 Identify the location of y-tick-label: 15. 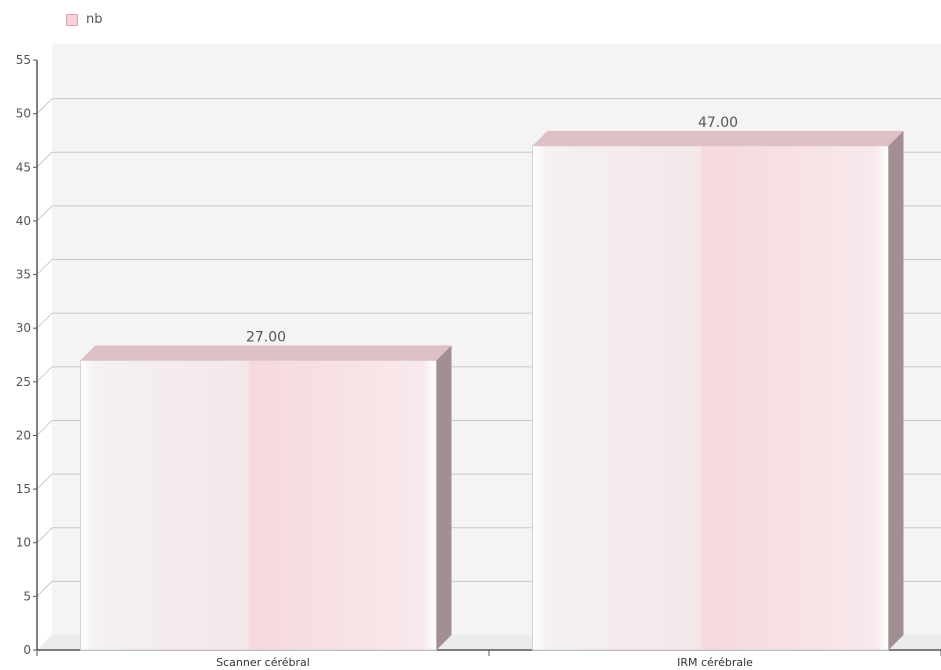
(23, 489).